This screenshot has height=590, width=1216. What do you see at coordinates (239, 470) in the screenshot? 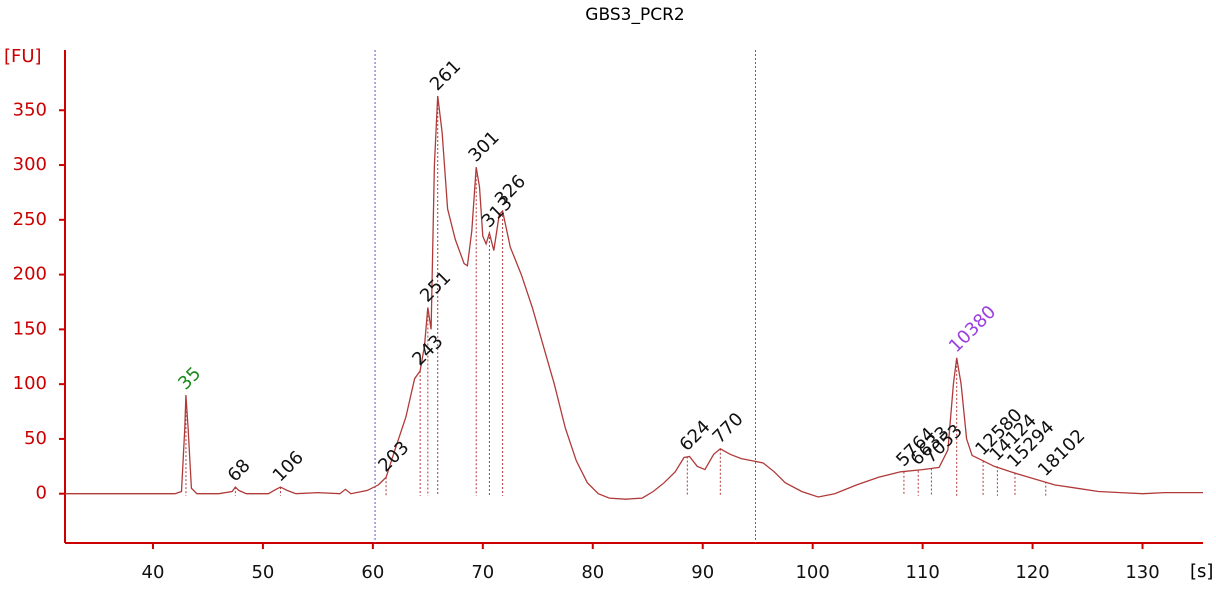
I see `peak-label: 68` at bounding box center [239, 470].